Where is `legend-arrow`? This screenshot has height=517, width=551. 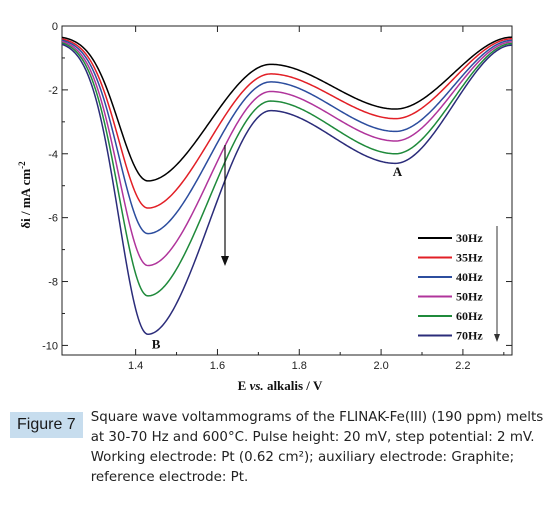
legend-arrow is located at coordinates (497, 284).